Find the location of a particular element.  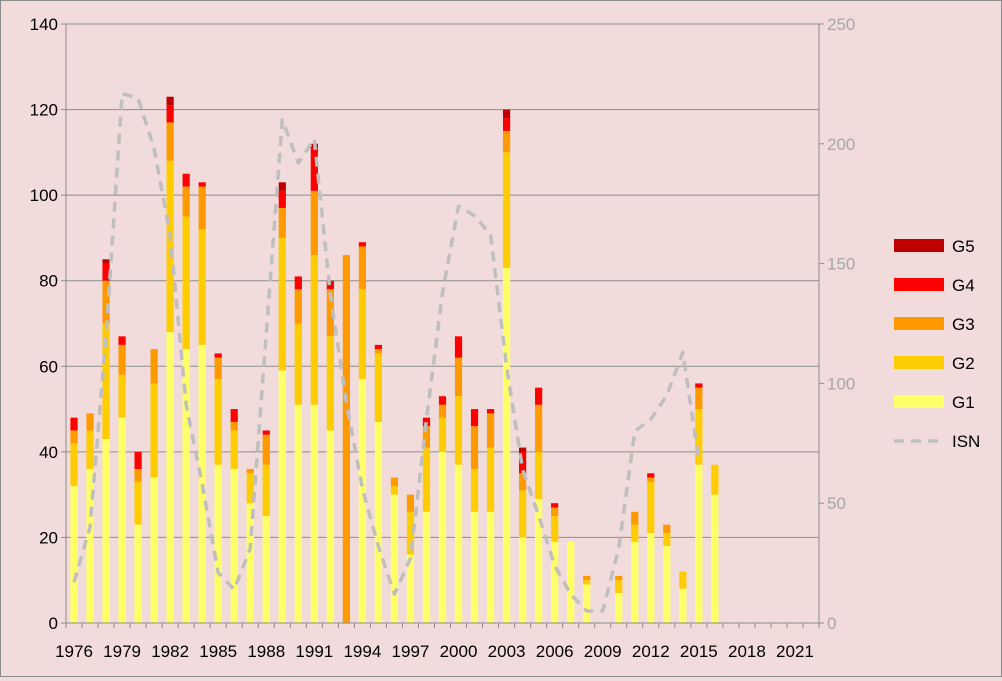

legend: G5 G4 G3 G2 G1 ISN is located at coordinates (937, 344).